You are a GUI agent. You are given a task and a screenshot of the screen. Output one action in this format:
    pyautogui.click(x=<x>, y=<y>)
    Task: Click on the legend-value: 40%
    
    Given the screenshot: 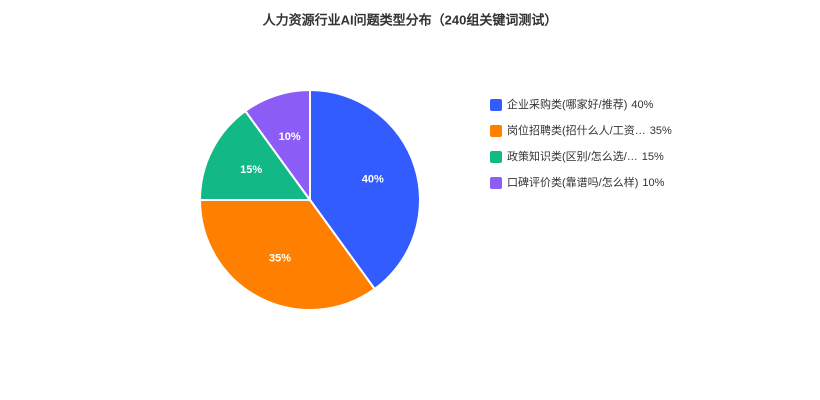 What is the action you would take?
    pyautogui.click(x=642, y=105)
    